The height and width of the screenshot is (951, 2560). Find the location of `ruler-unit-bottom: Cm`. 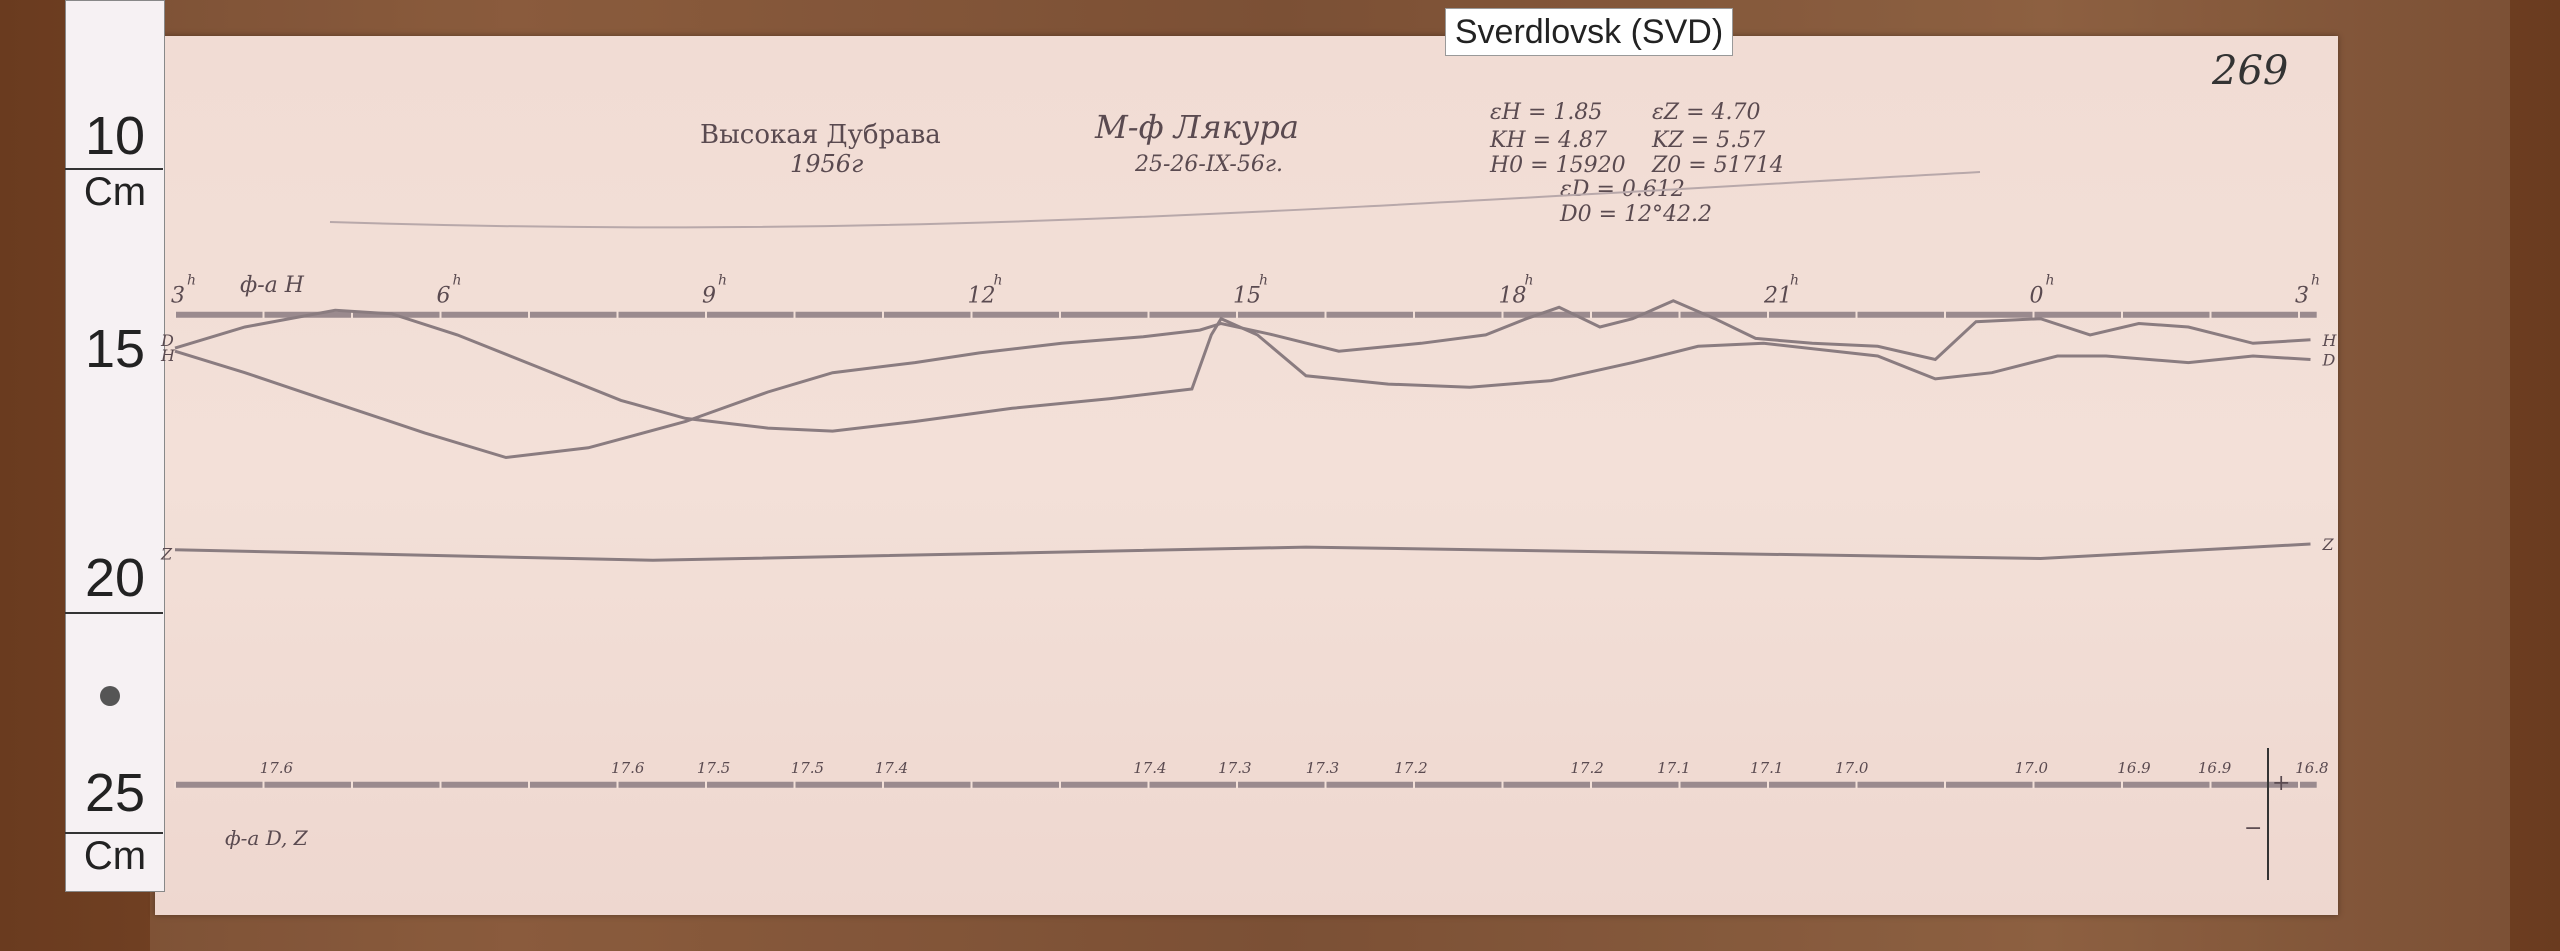

ruler-unit-bottom: Cm is located at coordinates (115, 856).